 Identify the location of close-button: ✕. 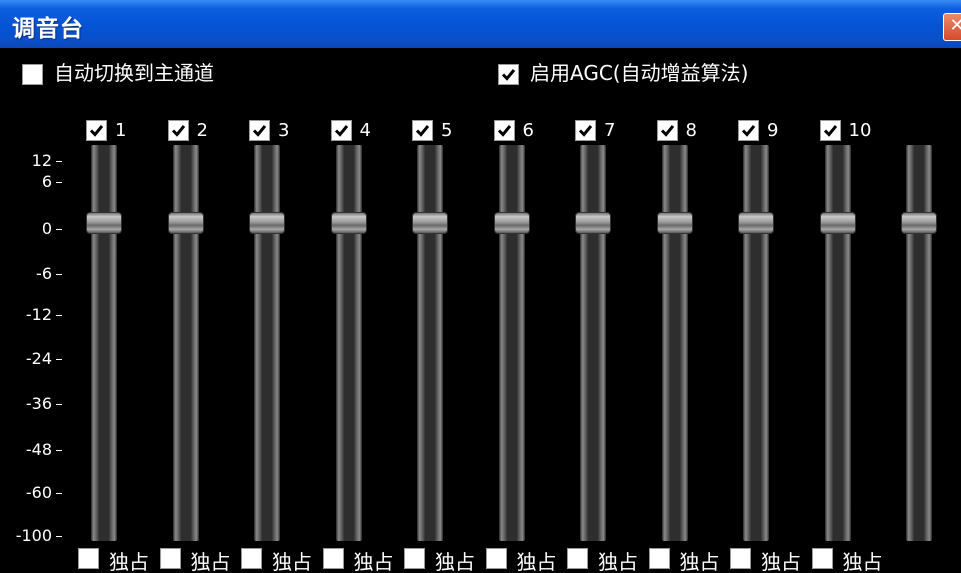
(952, 27).